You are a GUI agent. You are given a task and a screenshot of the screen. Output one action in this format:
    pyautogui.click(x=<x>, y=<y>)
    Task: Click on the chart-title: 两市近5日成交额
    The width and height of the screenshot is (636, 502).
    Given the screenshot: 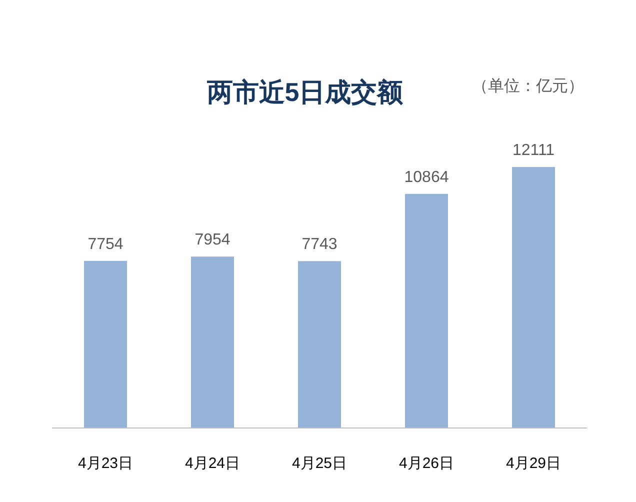 What is the action you would take?
    pyautogui.click(x=305, y=92)
    